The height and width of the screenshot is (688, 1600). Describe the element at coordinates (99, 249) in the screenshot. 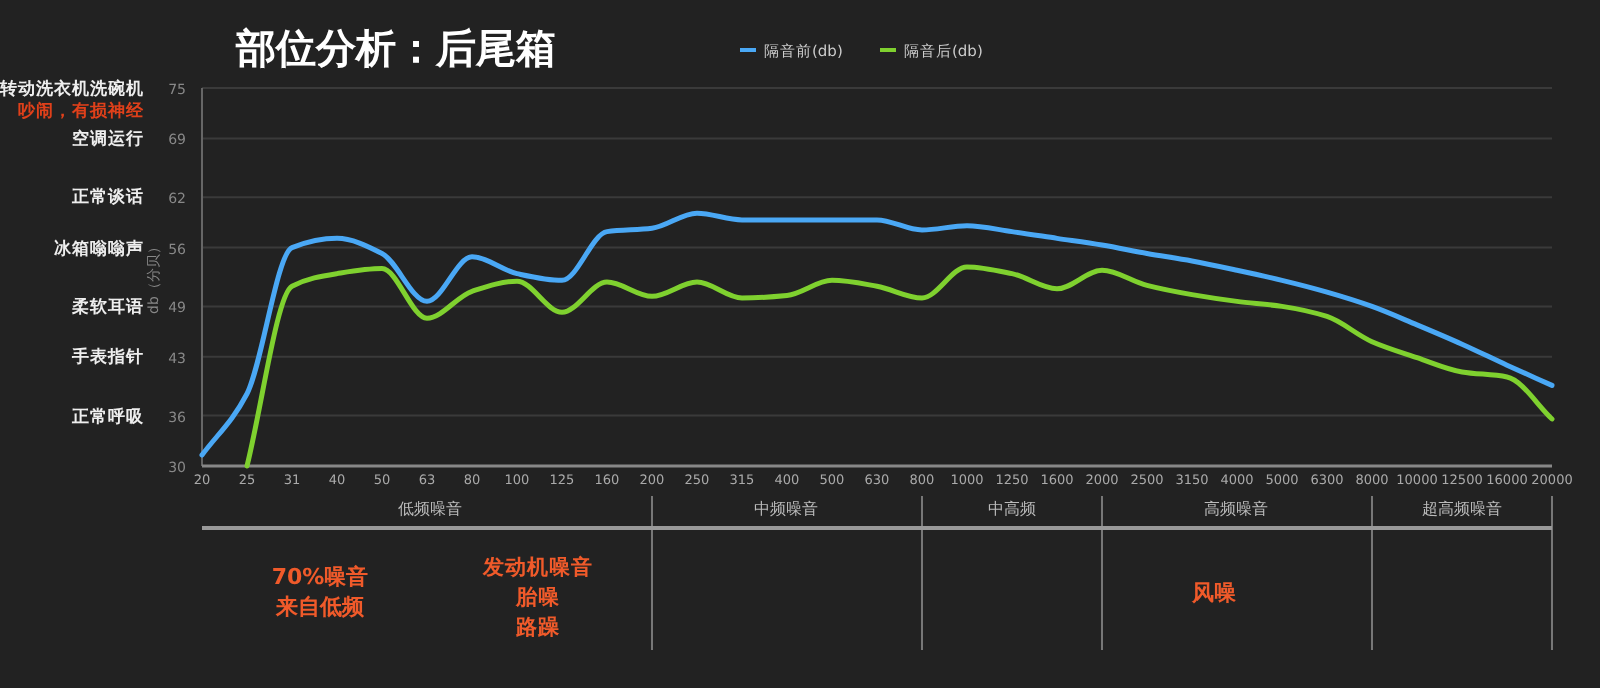

I see `text: 冰箱嗡嗡声` at that location.